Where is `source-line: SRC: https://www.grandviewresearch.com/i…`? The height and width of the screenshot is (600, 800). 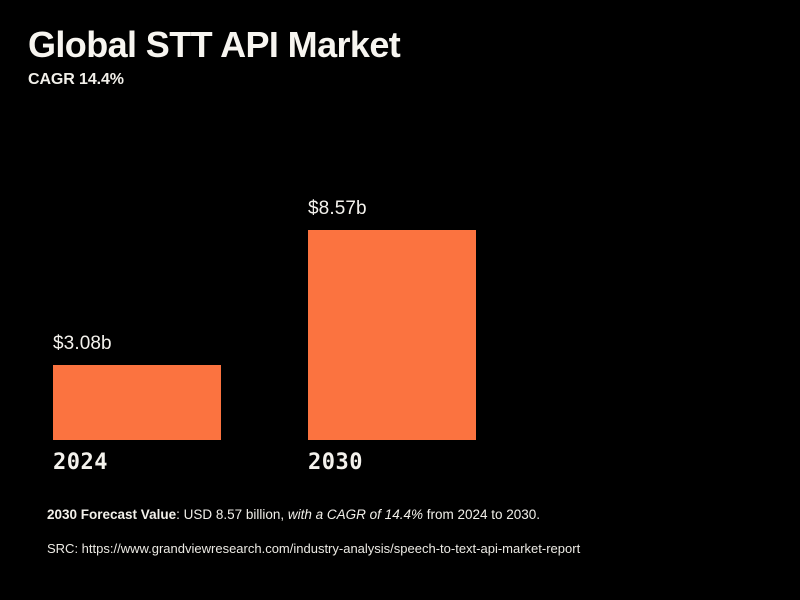
source-line: SRC: https://www.grandviewresearch.com/i… is located at coordinates (314, 549).